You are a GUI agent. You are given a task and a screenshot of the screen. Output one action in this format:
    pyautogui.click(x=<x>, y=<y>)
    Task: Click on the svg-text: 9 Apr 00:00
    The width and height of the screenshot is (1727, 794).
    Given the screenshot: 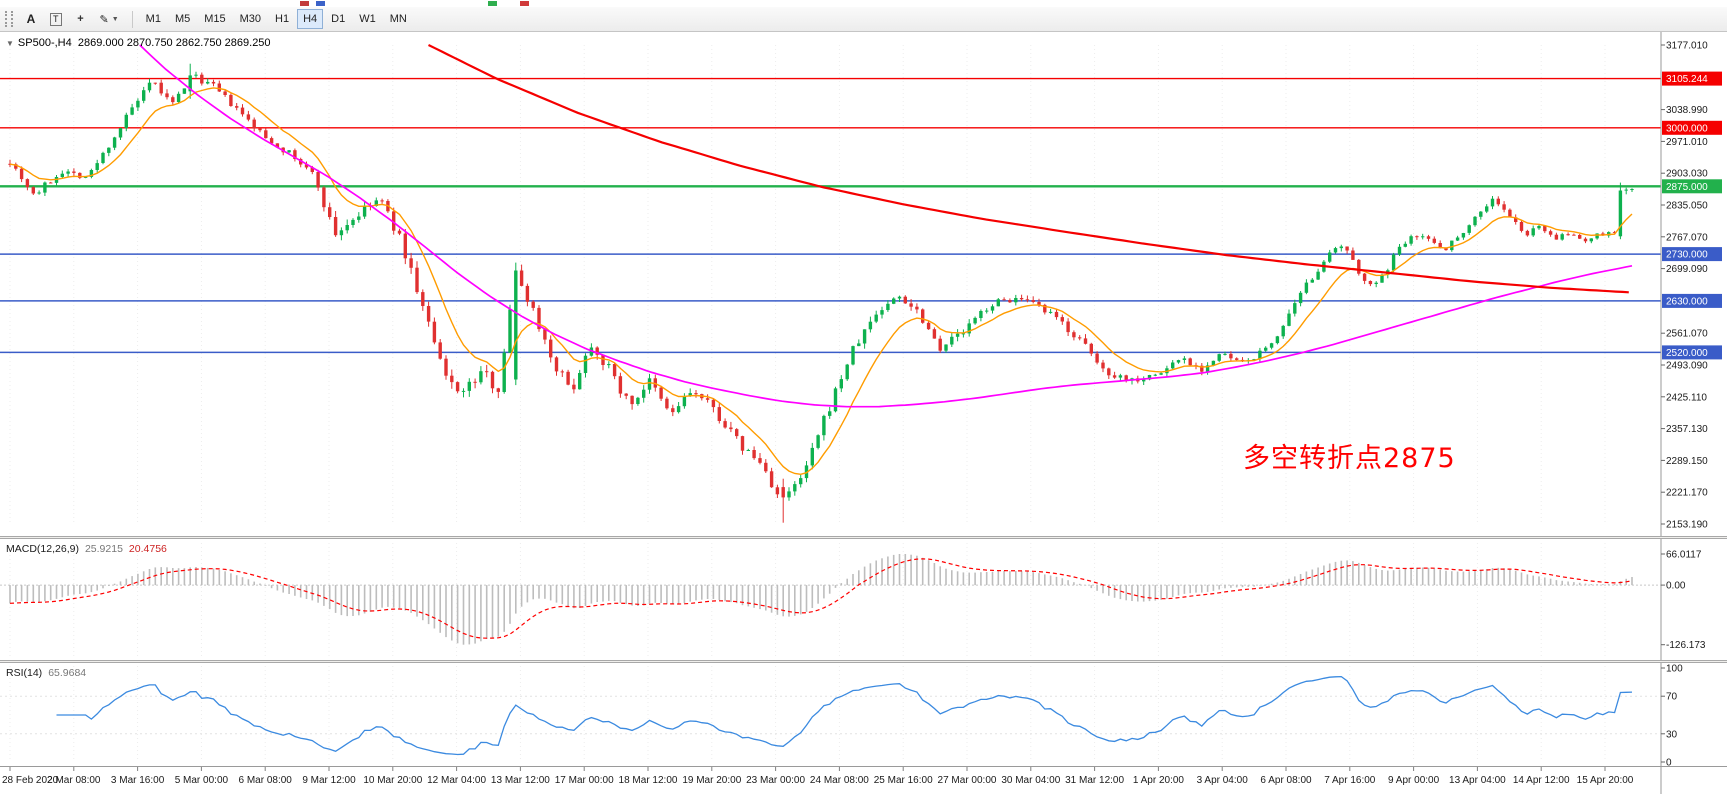 What is the action you would take?
    pyautogui.click(x=1414, y=780)
    